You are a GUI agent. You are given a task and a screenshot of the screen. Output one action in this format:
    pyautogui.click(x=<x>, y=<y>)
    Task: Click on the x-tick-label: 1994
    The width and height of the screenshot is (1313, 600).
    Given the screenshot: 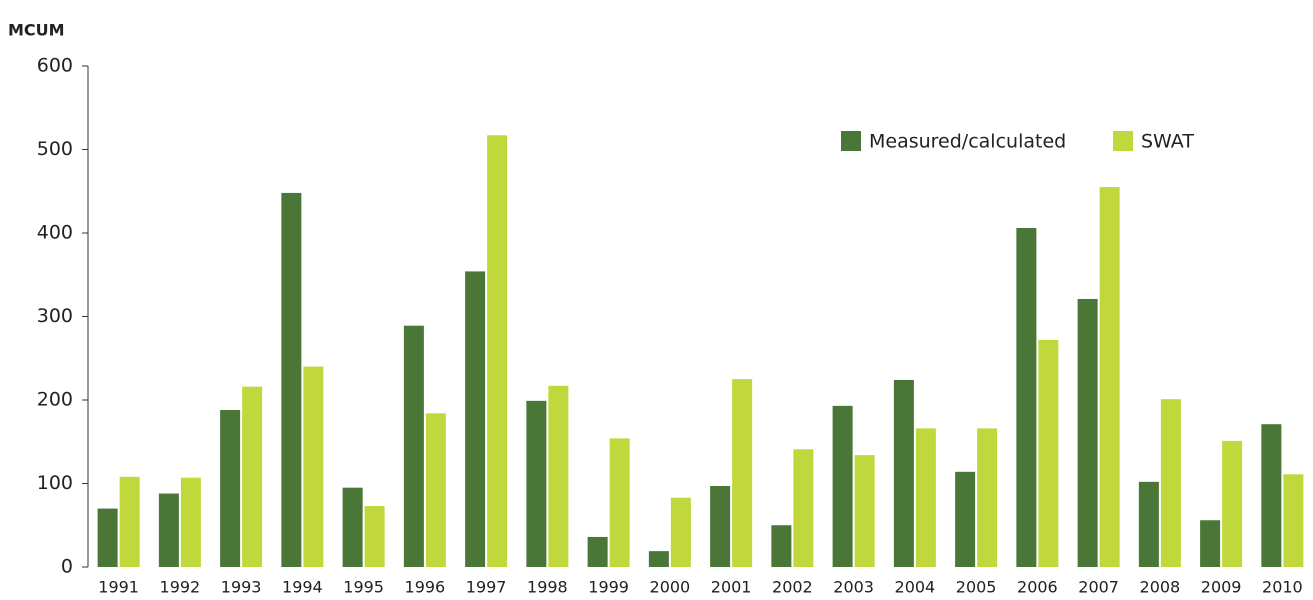 What is the action you would take?
    pyautogui.click(x=302, y=587)
    